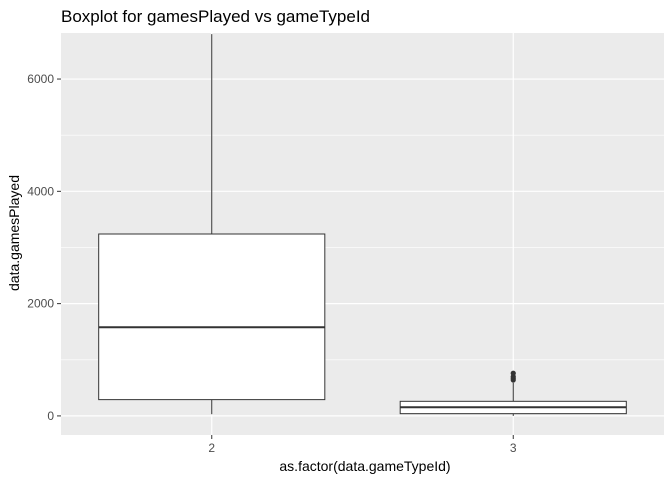 Image resolution: width=672 pixels, height=480 pixels. I want to click on y-axis-title: data.gamesPlayed, so click(14, 233).